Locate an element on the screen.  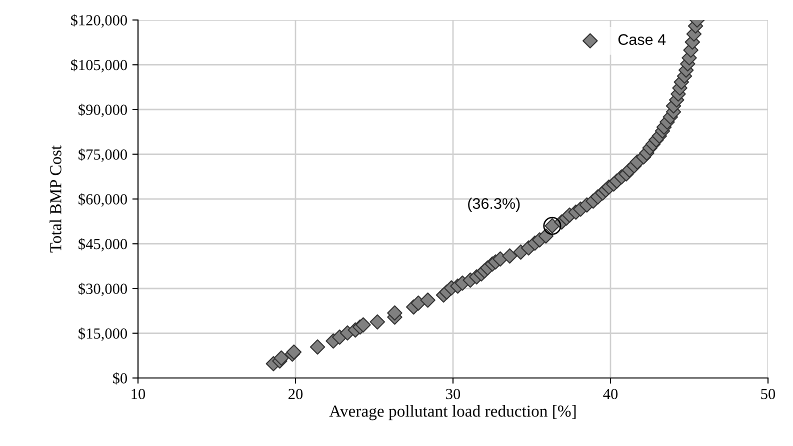
y-tick-label: $0 is located at coordinates (119, 378).